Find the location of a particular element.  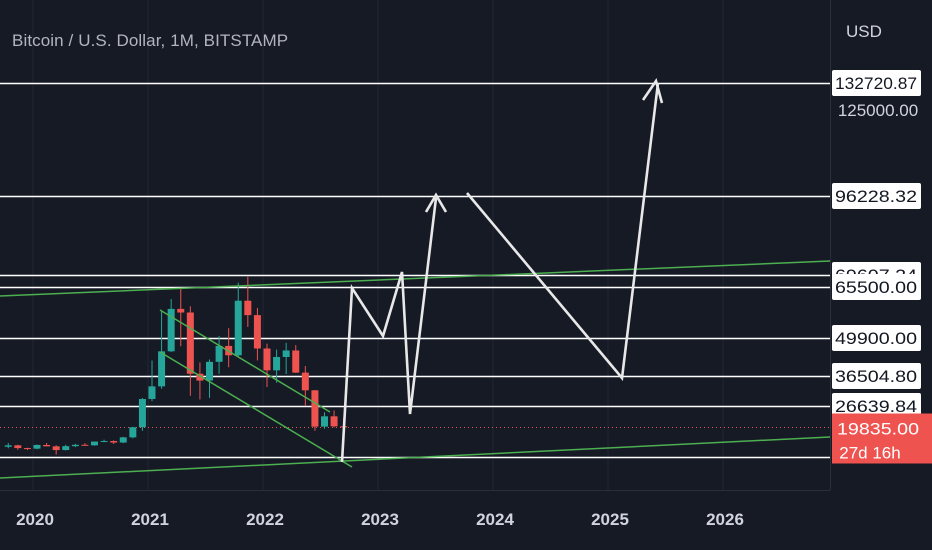

price-level-tag: 96228.32 is located at coordinates (876, 196).